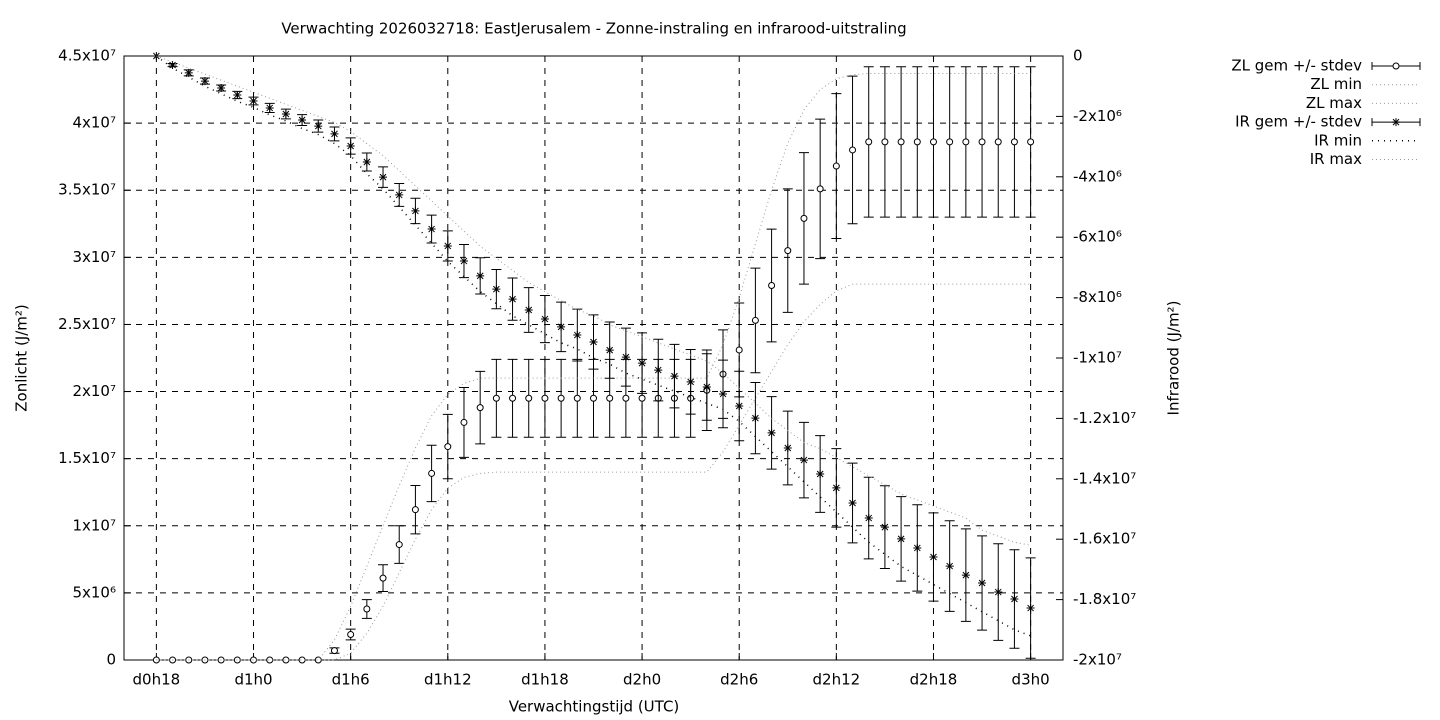 The width and height of the screenshot is (1440, 720). I want to click on y-tick-label: 3.5x10⁷, so click(87, 190).